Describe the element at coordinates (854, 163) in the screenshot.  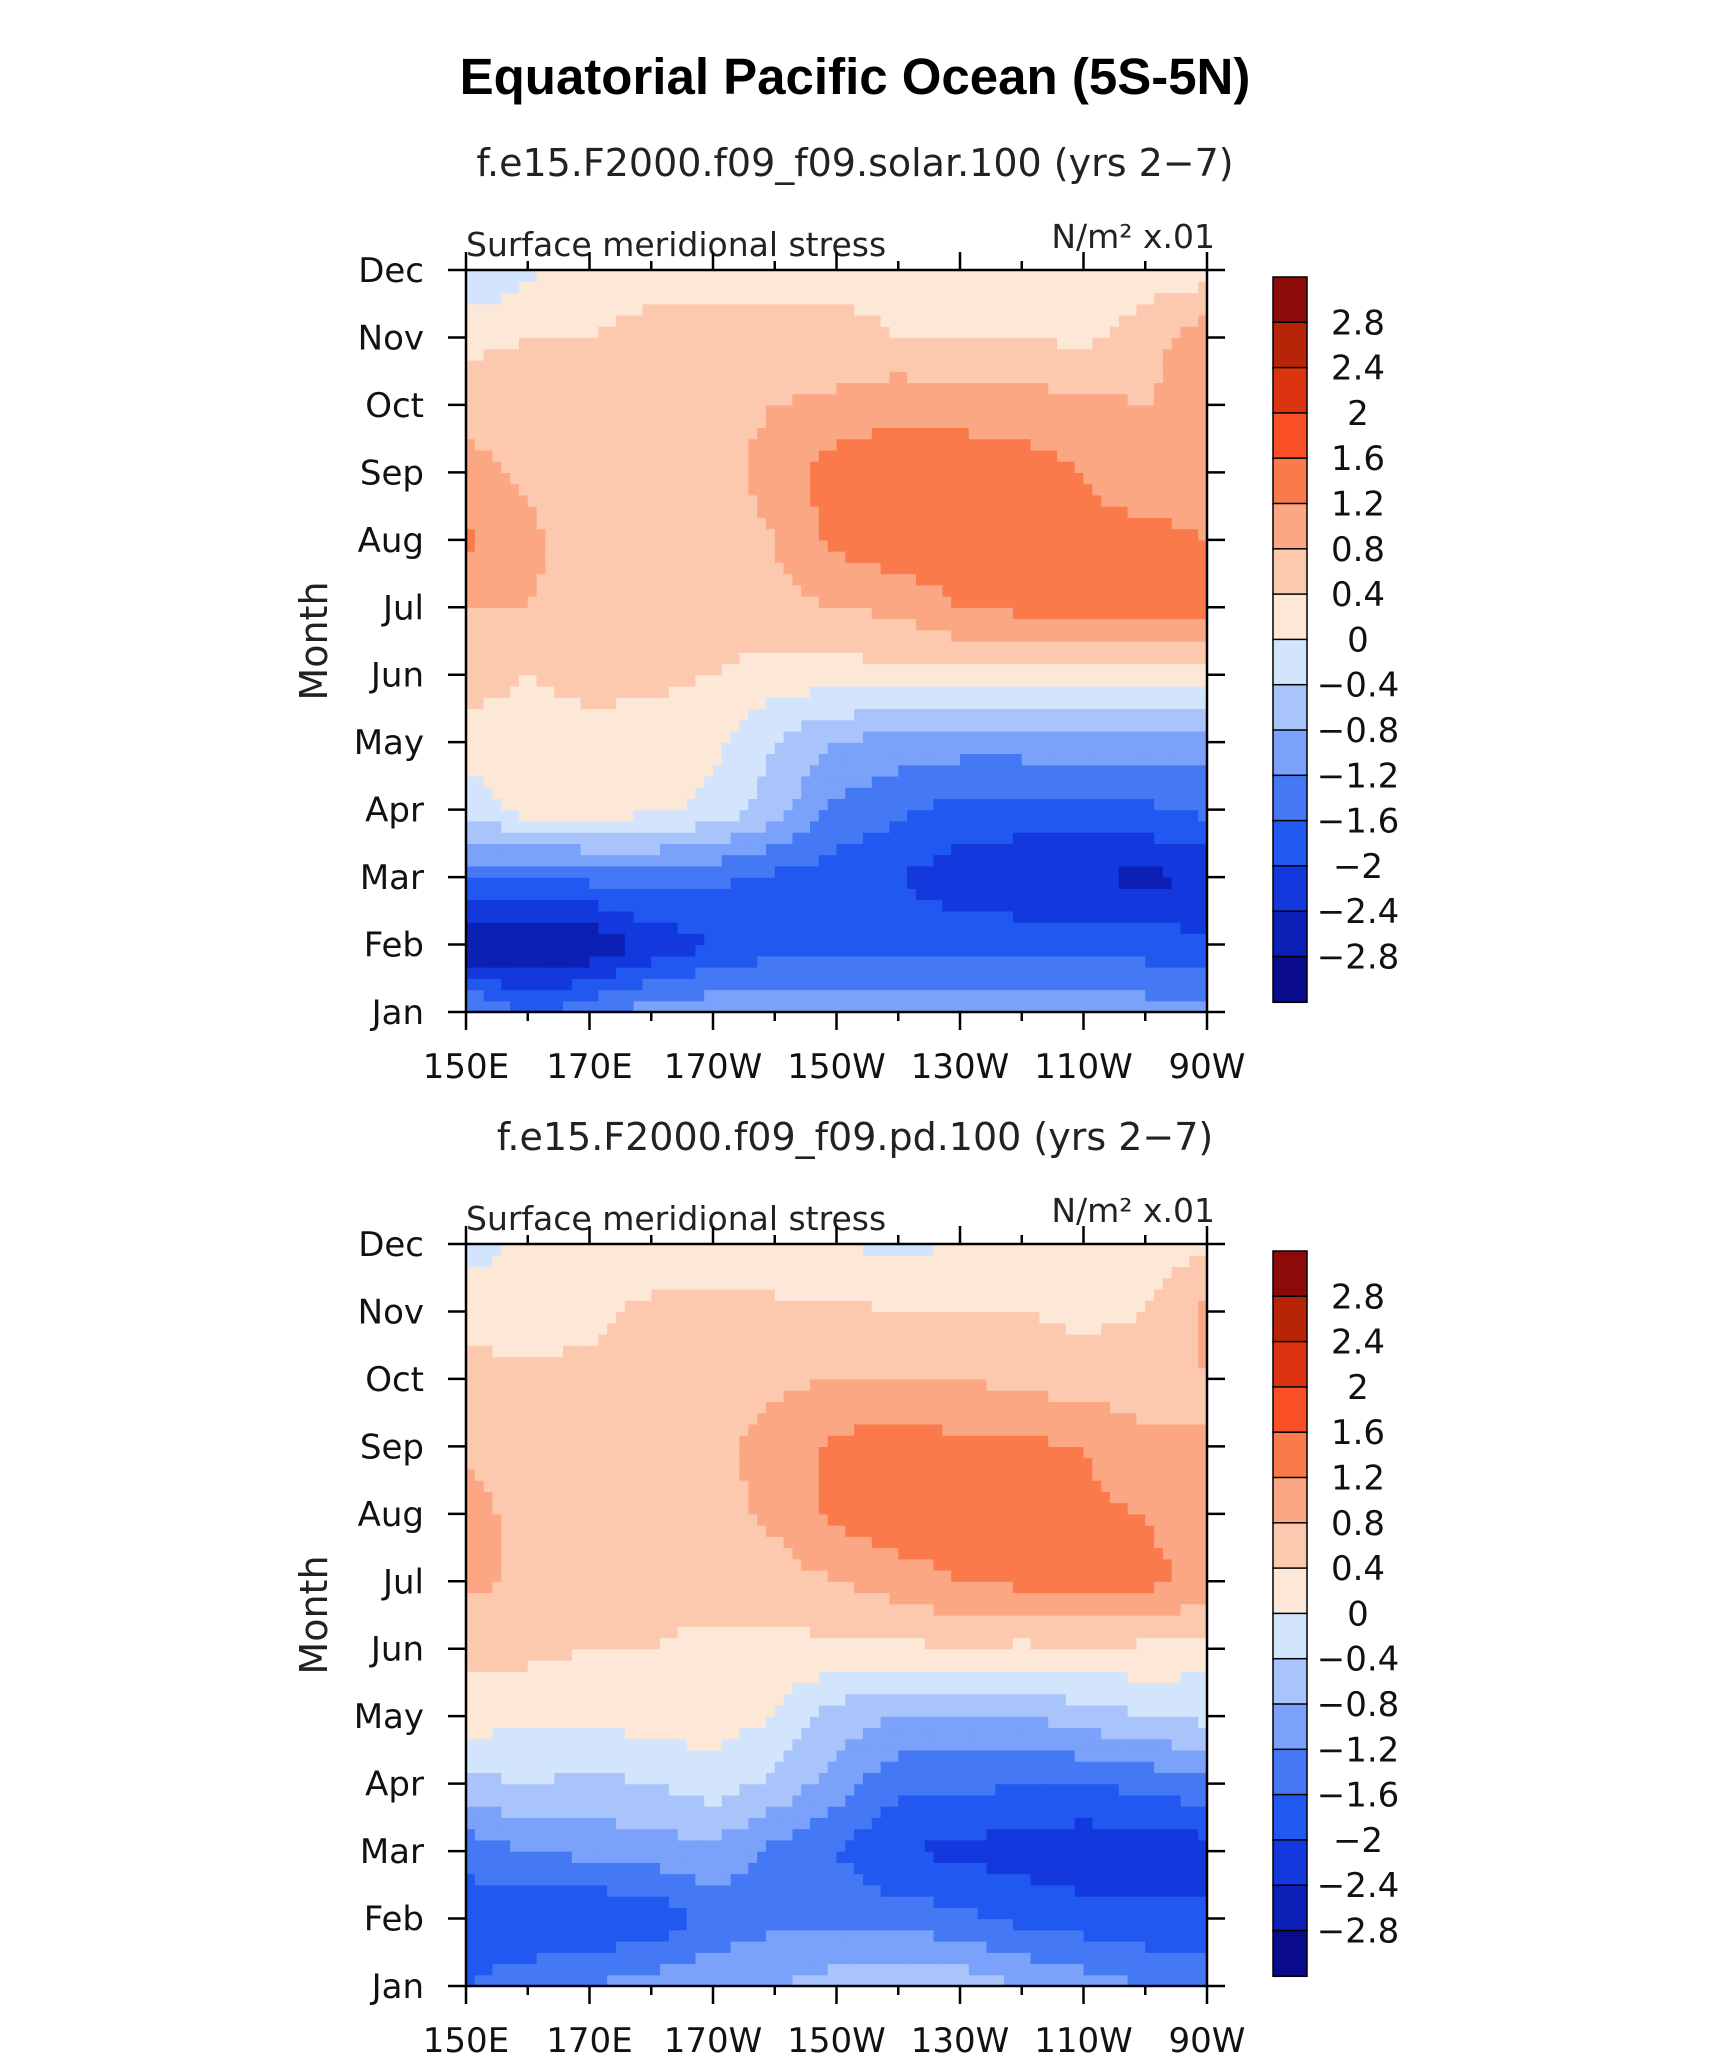
I see `panel-subtitle: f.e15.F2000.f09_f09.solar.100 (yrs 2−7)` at that location.